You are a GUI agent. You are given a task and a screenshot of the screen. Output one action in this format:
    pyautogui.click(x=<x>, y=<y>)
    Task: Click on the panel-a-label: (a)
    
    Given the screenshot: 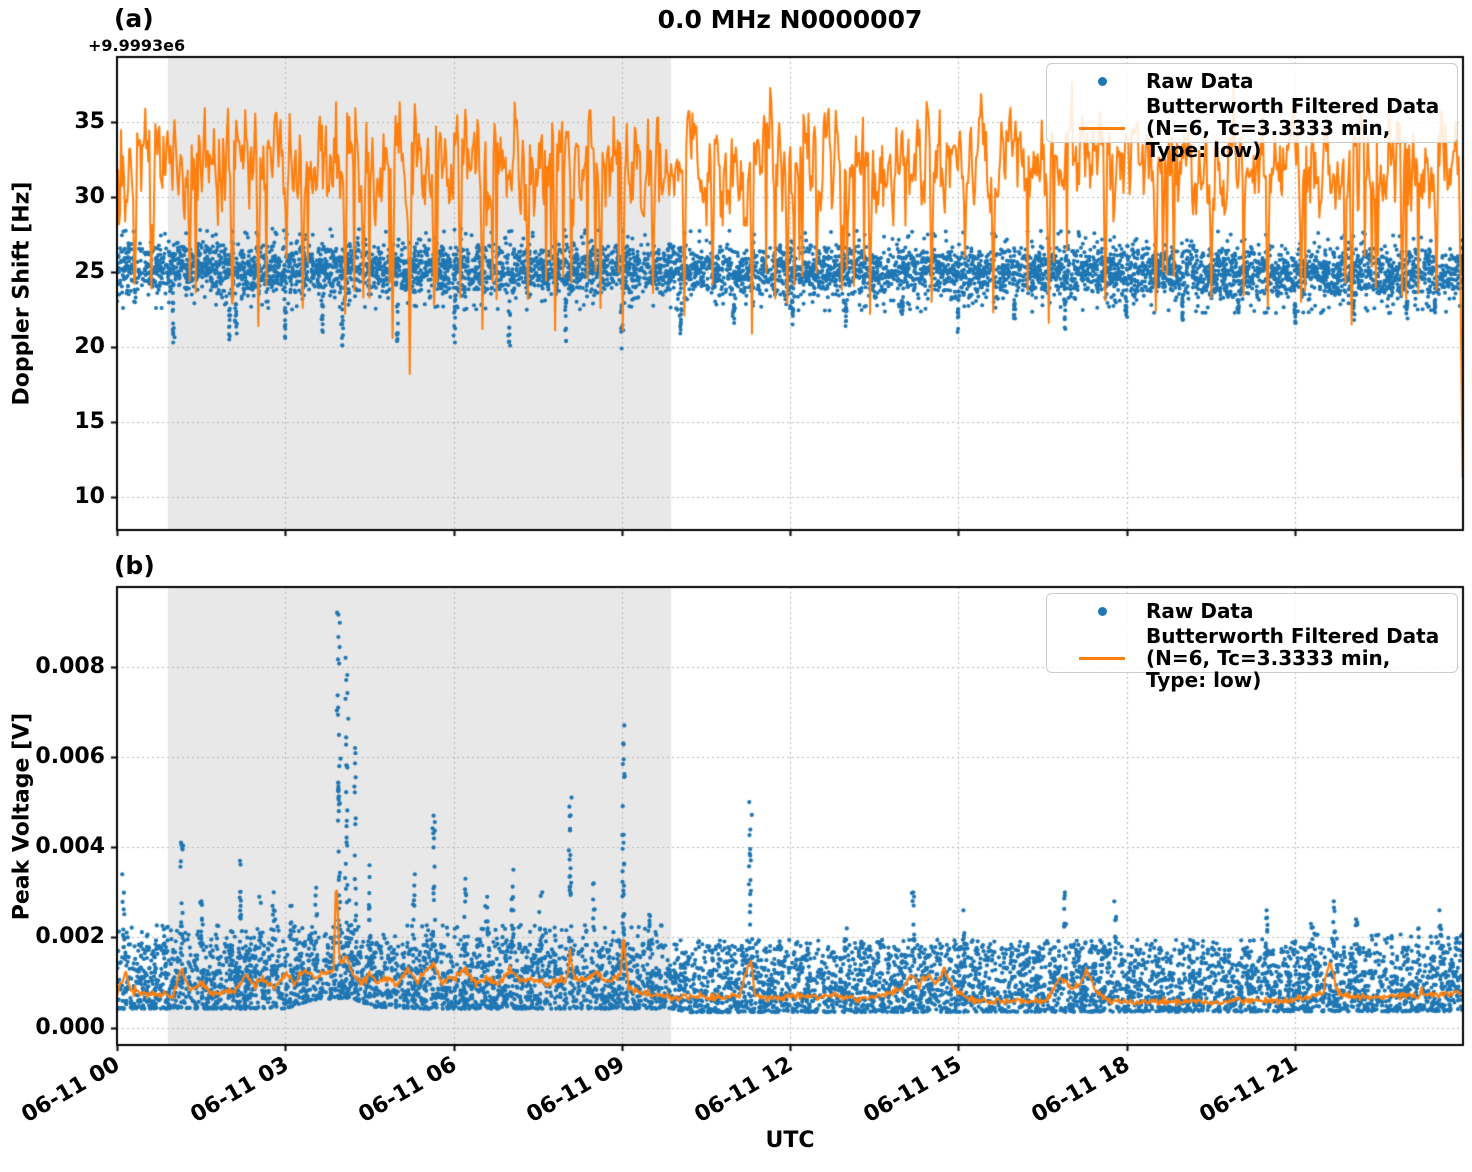 What is the action you would take?
    pyautogui.click(x=134, y=18)
    